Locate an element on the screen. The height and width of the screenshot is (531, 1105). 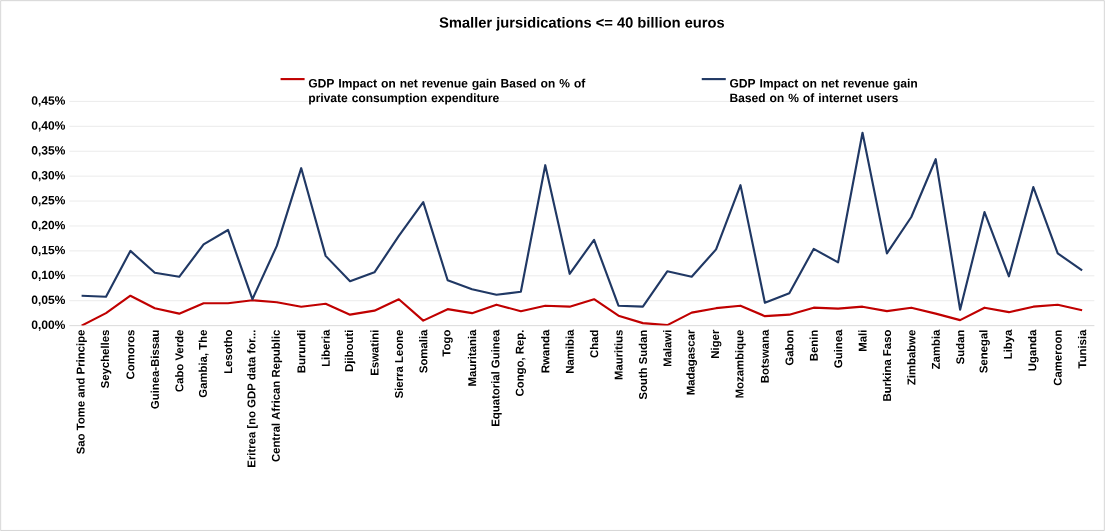
x-tick-label: Comoros is located at coordinates (130, 354).